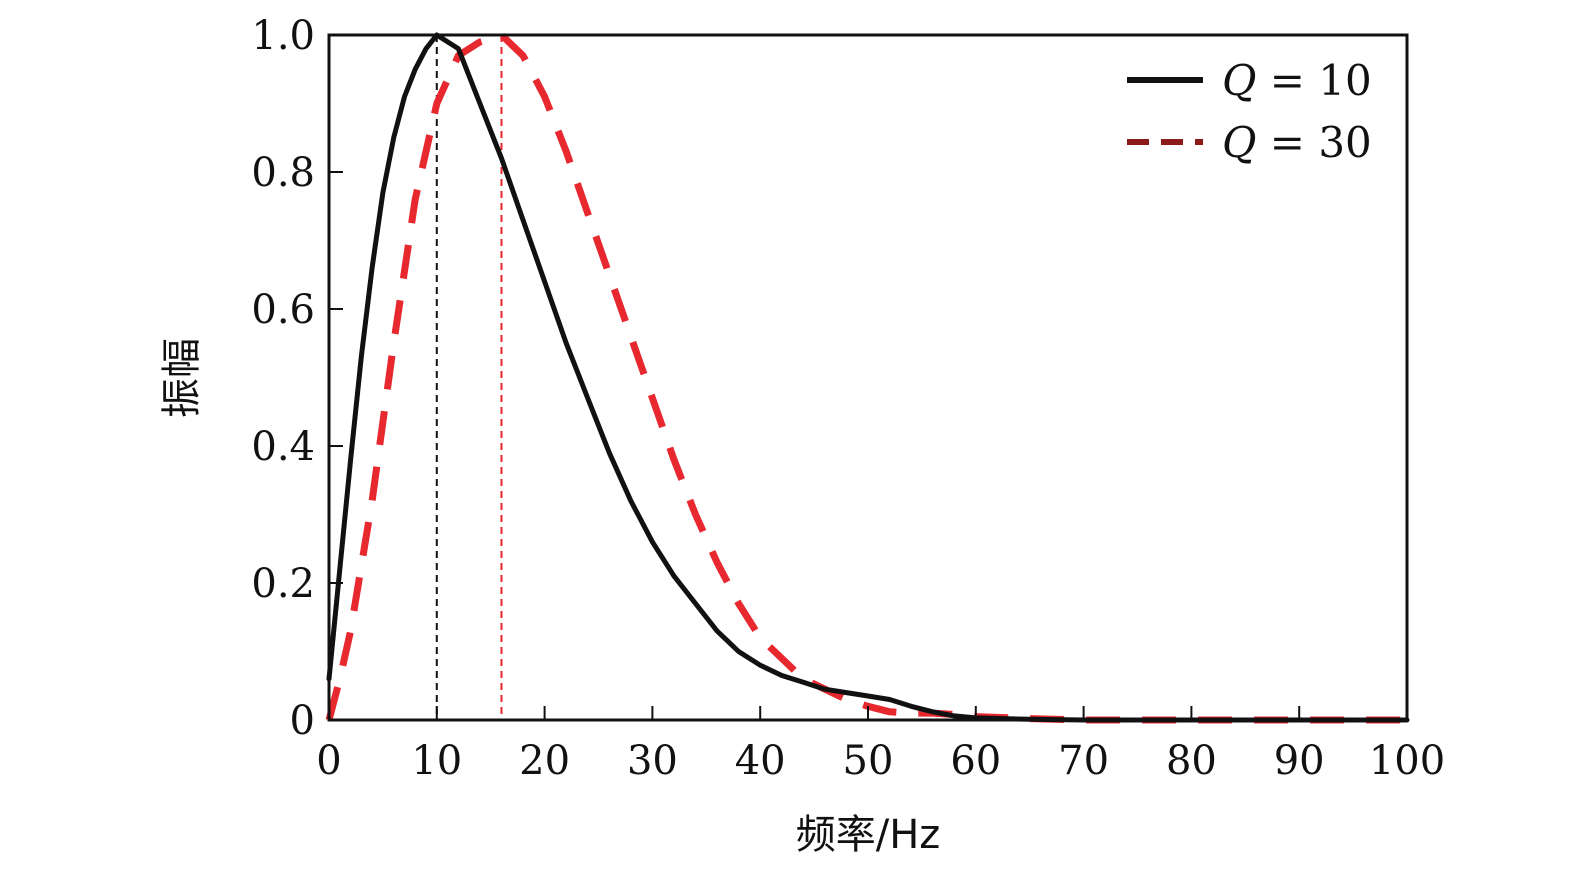  What do you see at coordinates (302, 721) in the screenshot?
I see `y-tick-label-0: 0` at bounding box center [302, 721].